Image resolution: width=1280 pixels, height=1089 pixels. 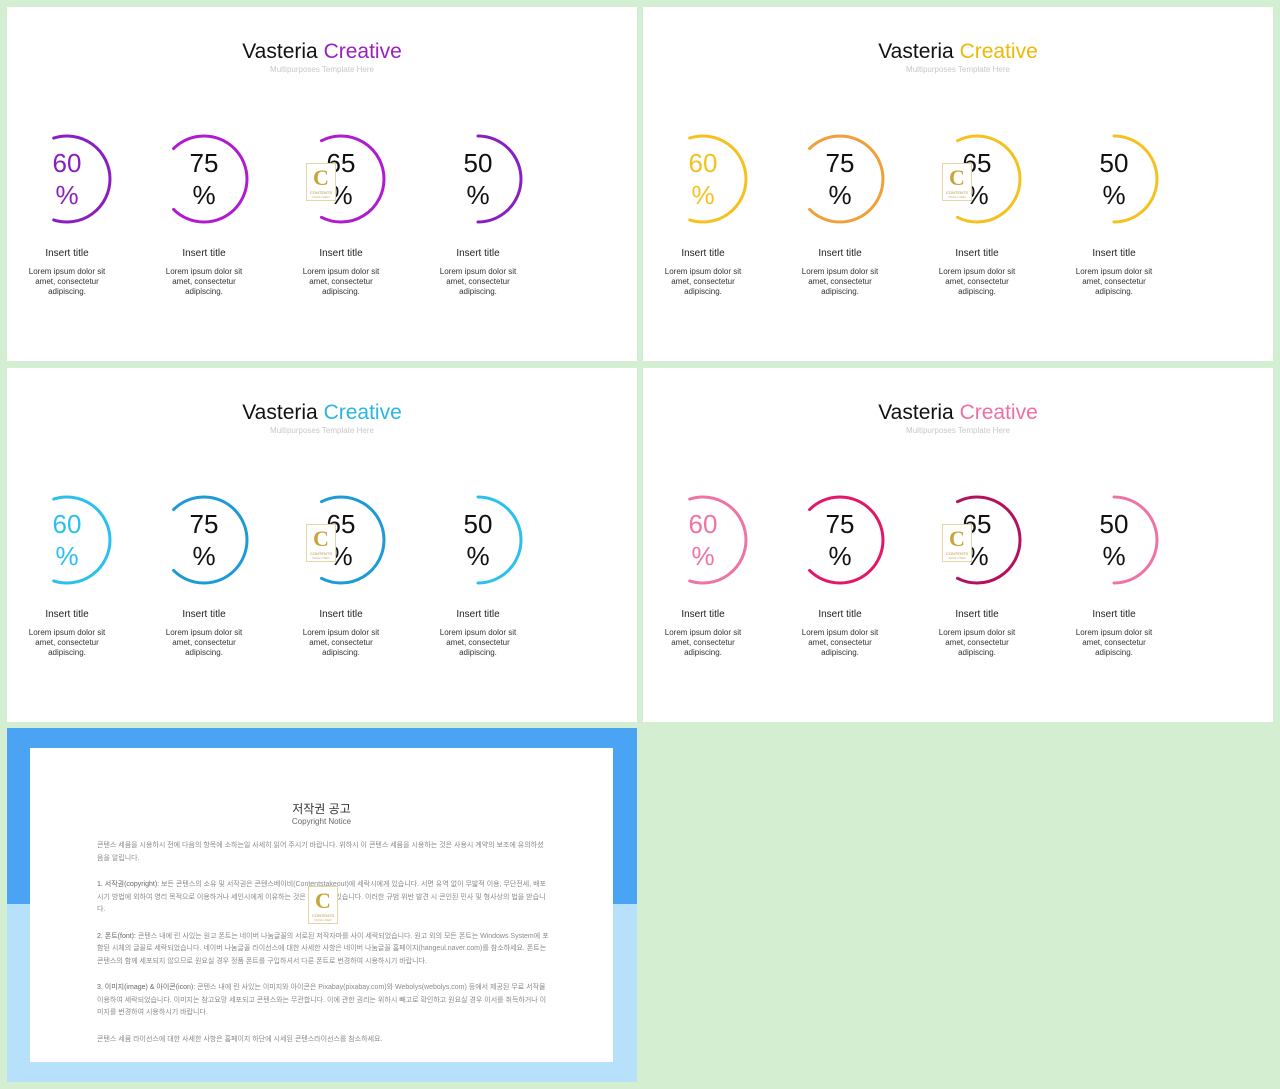 What do you see at coordinates (703, 524) in the screenshot?
I see `progress-number: 60` at bounding box center [703, 524].